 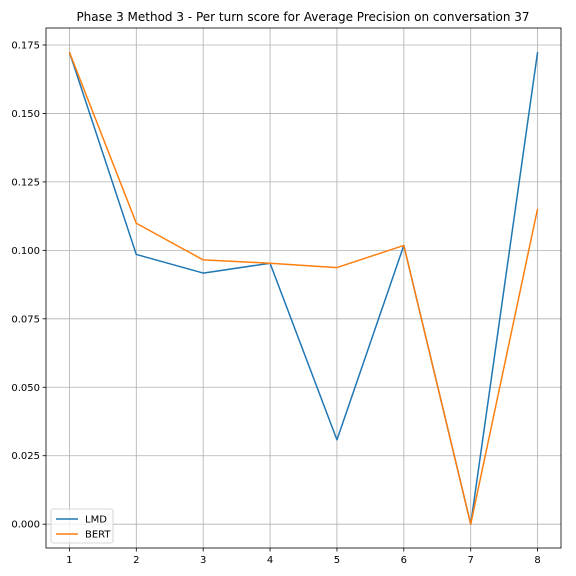 What do you see at coordinates (25, 182) in the screenshot?
I see `y-tick-label: 0.125` at bounding box center [25, 182].